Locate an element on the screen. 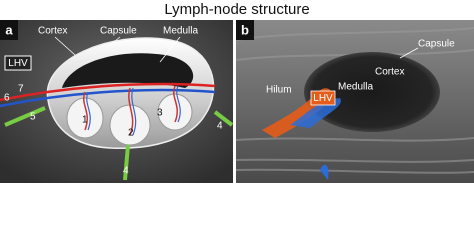 Image resolution: width=474 pixels, height=240 pixels. number-label: 7 is located at coordinates (21, 89).